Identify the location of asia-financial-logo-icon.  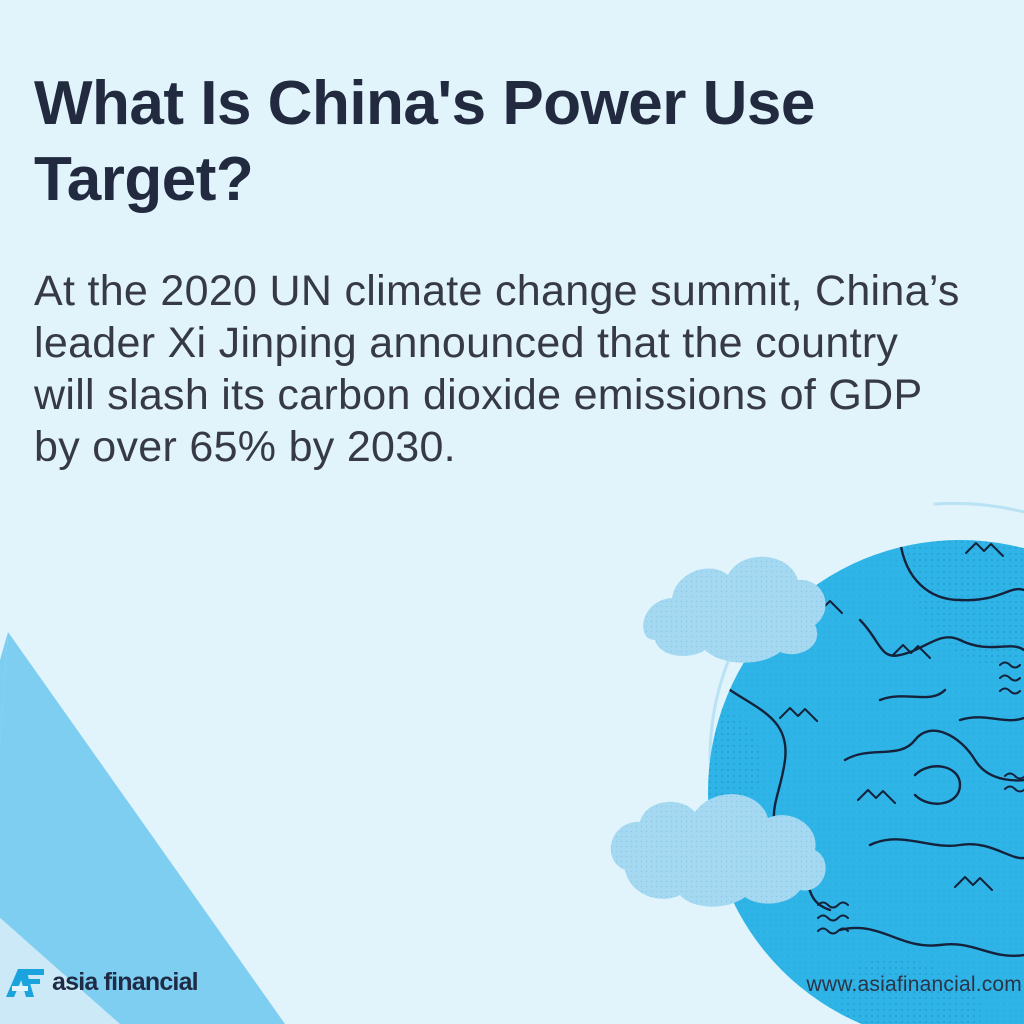
(25, 983).